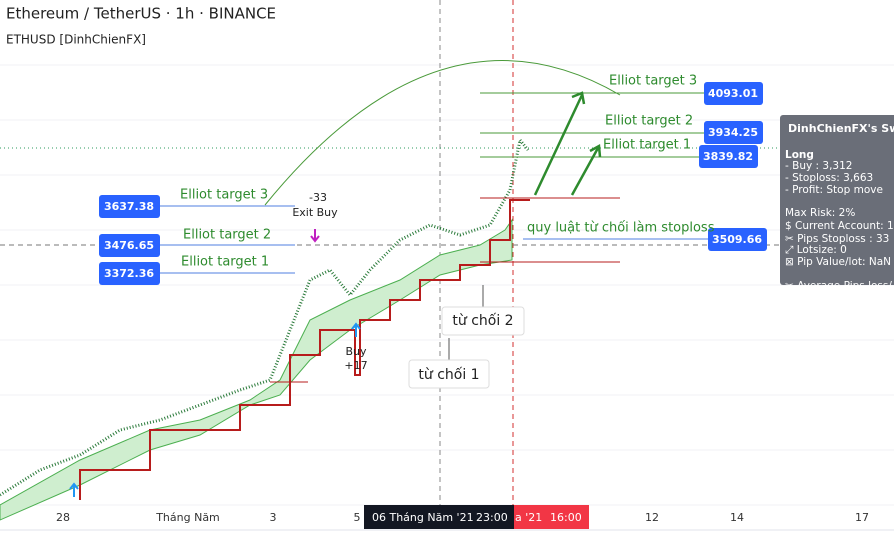 This screenshot has height=551, width=894. I want to click on callout: từ chối 2, so click(482, 320).